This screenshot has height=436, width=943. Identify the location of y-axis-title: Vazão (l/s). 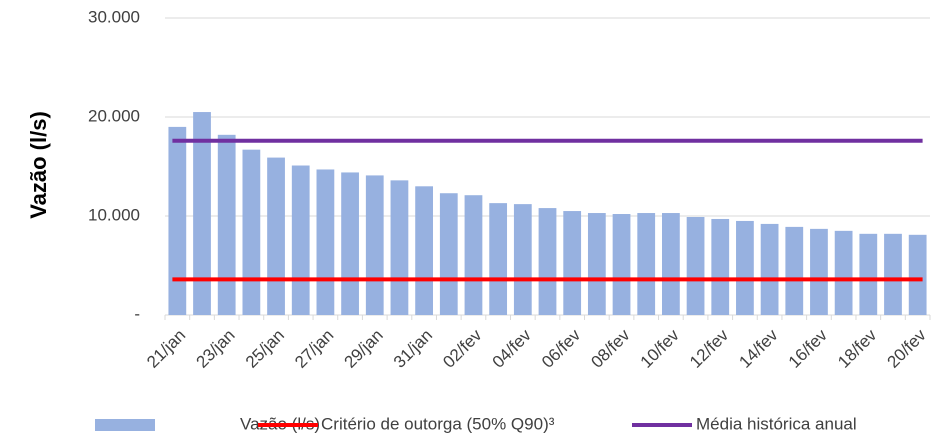
(38, 165).